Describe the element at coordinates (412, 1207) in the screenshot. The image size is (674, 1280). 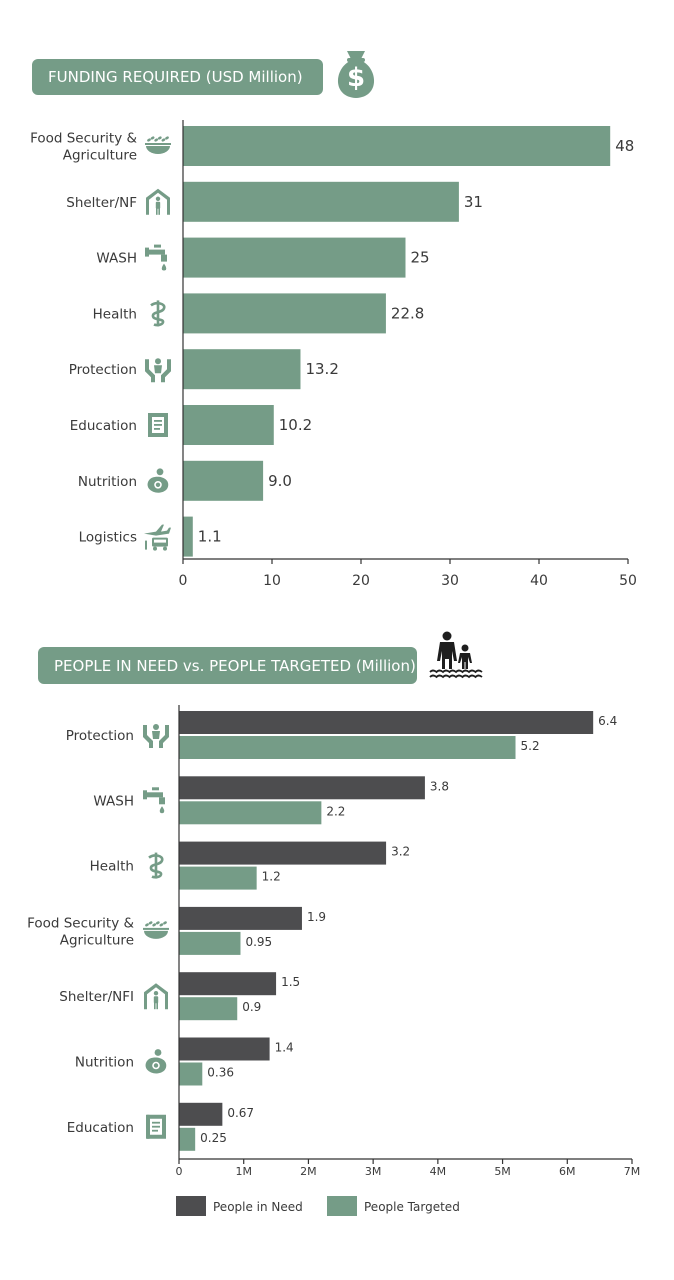
I see `legend-label: People Targeted` at that location.